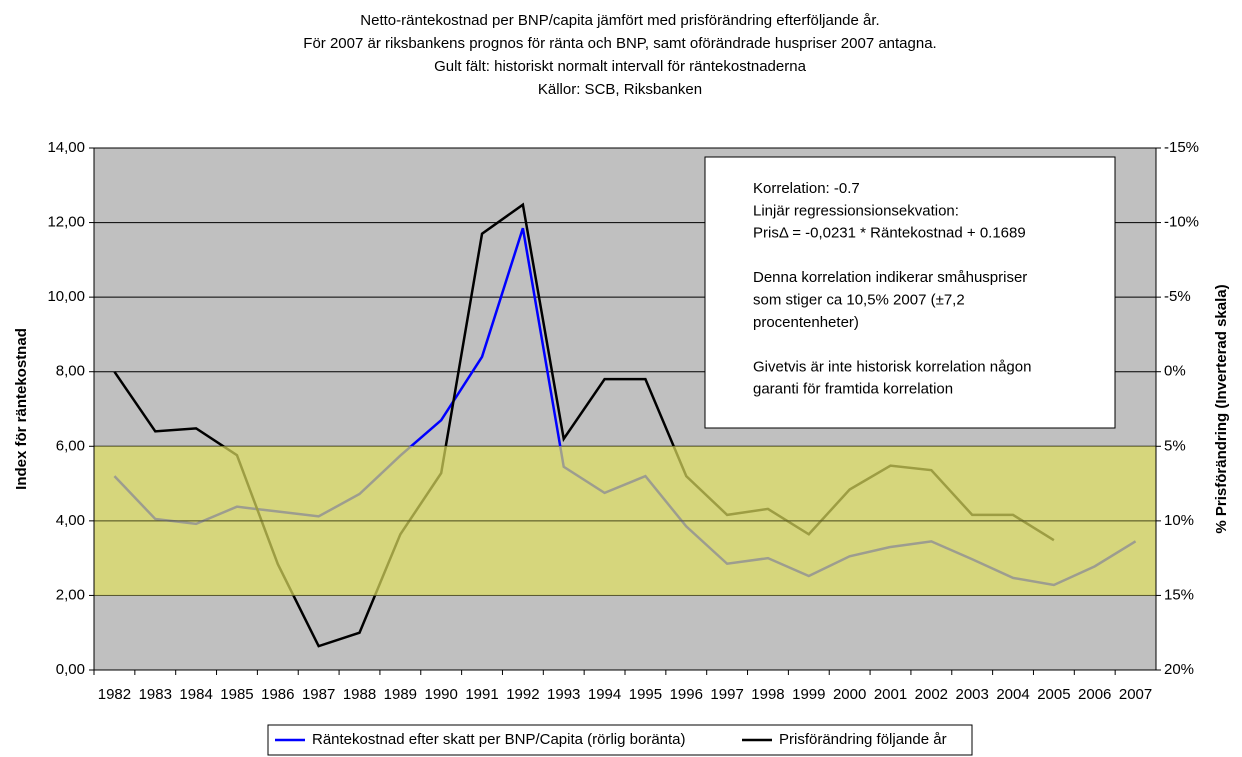 The image size is (1242, 757). I want to click on x-tick-label: 2001, so click(890, 694).